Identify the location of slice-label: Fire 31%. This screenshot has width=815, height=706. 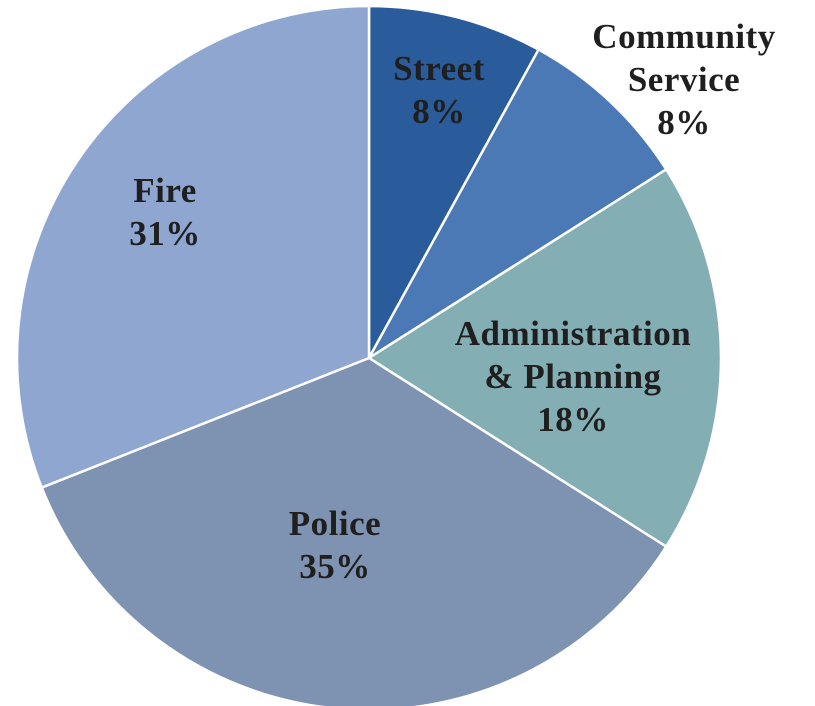
(165, 212).